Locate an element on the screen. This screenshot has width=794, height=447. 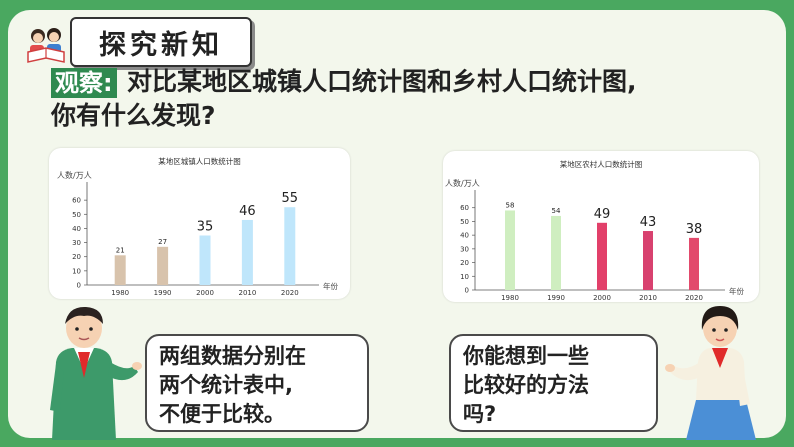
data-label: 55 is located at coordinates (290, 198).